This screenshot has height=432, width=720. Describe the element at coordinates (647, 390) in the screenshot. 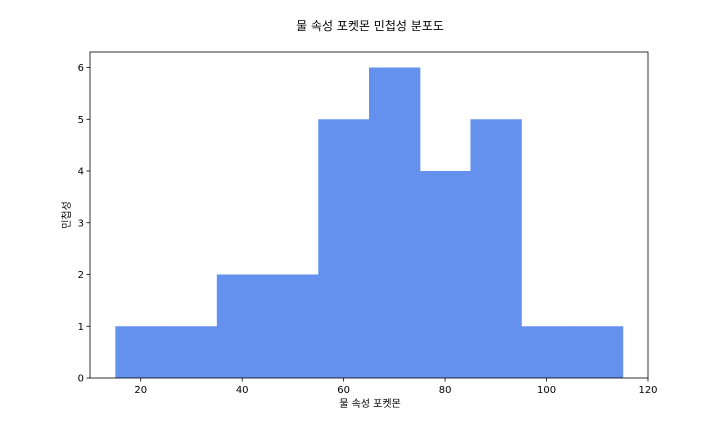

I see `x-tick-label: 120` at that location.